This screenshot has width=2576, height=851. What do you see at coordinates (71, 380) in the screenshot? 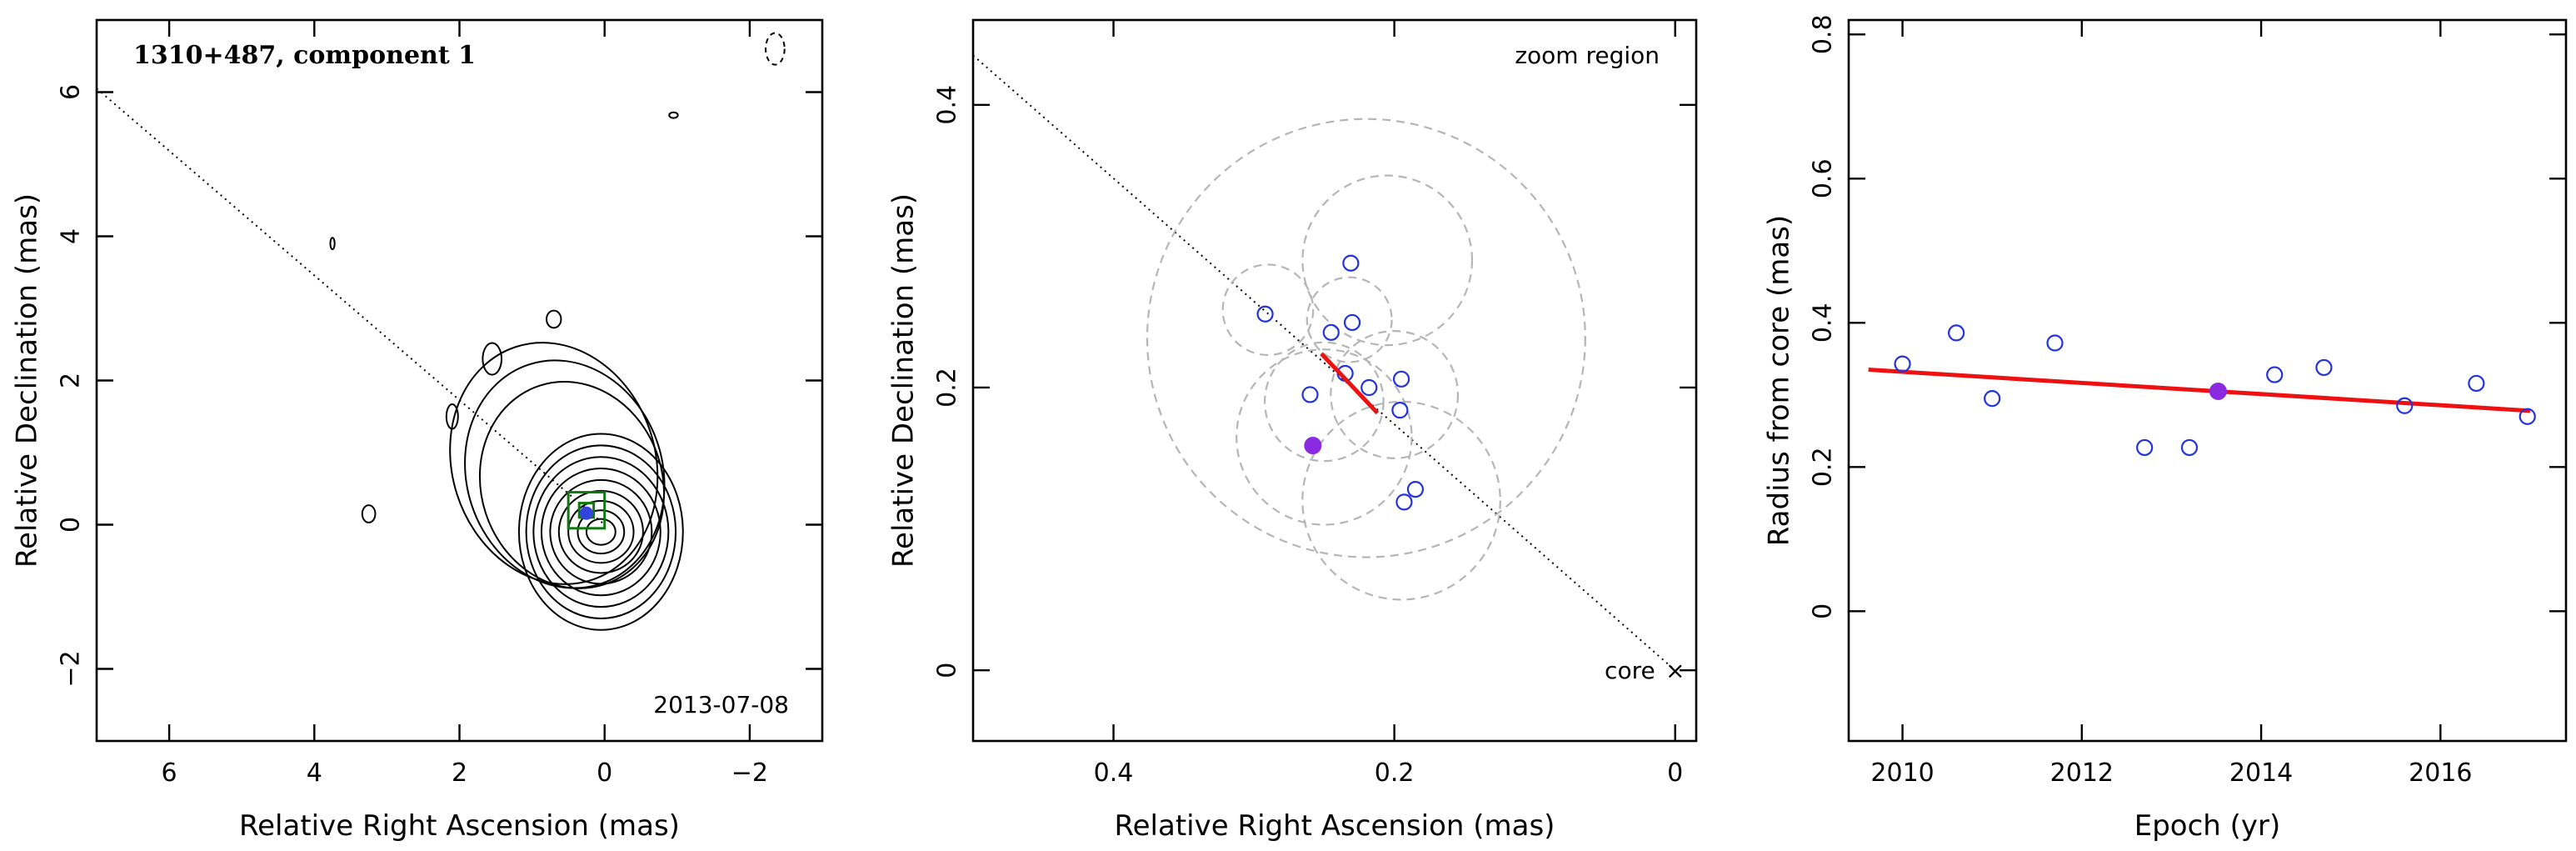
I see `y-tick-label: 2` at bounding box center [71, 380].